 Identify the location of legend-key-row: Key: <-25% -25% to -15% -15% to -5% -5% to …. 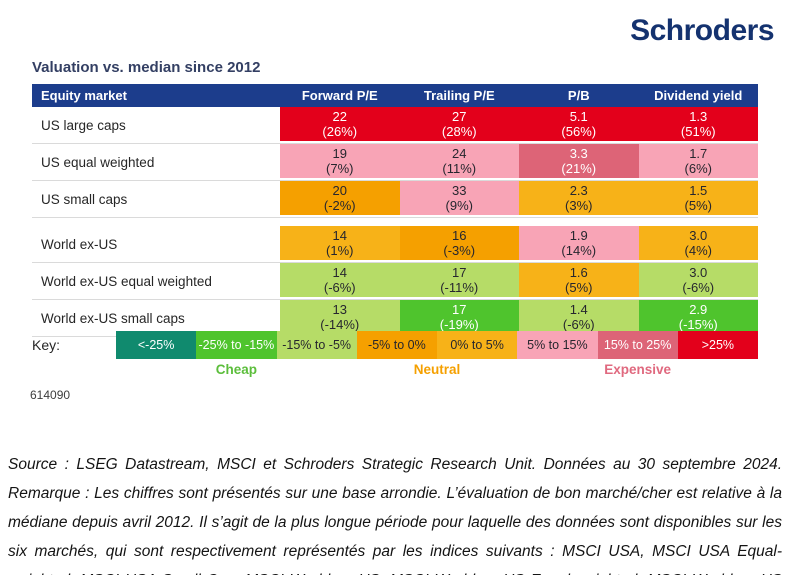
(395, 345).